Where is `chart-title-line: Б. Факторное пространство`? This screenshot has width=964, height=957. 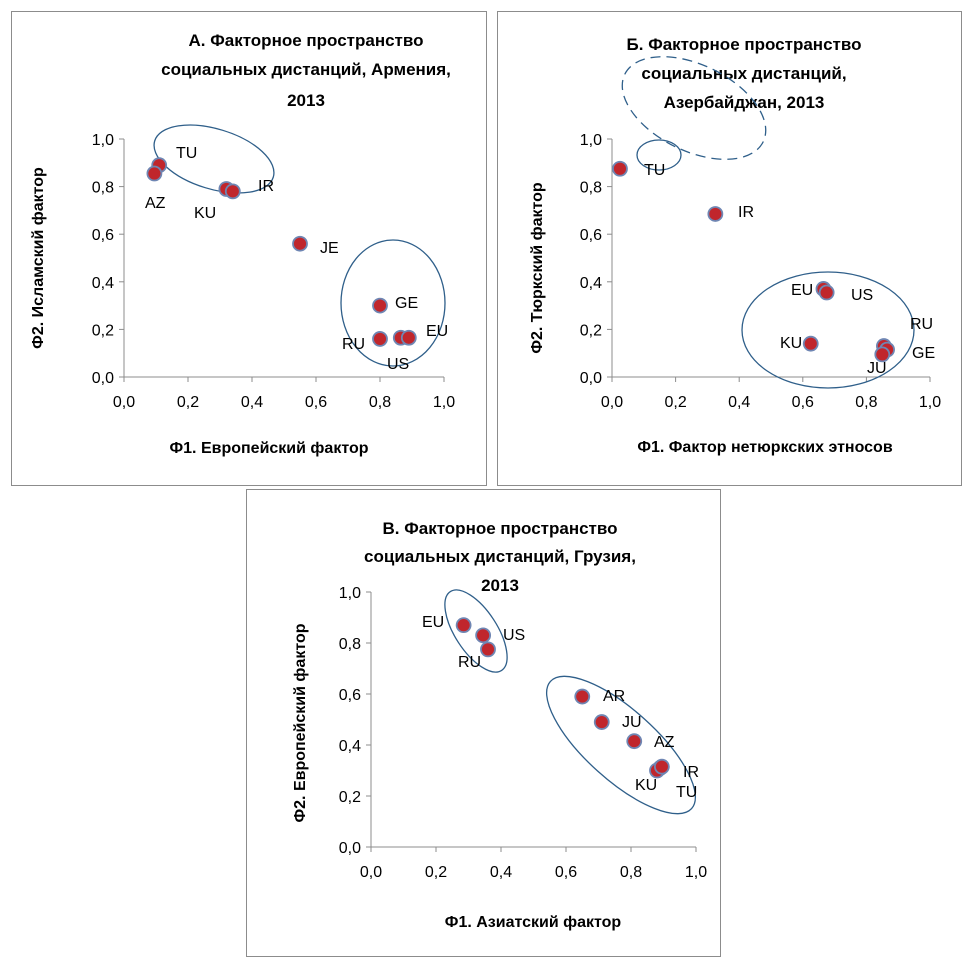
chart-title-line: Б. Факторное пространство is located at coordinates (744, 44).